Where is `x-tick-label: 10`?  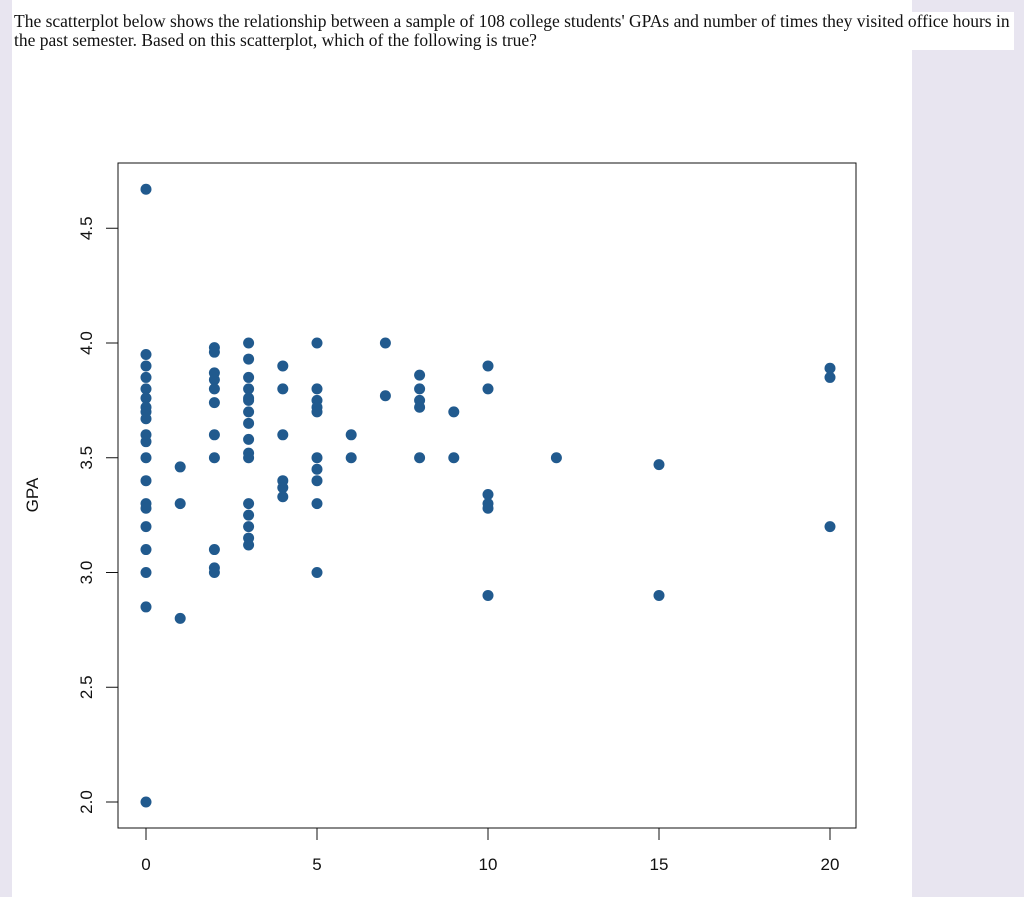
x-tick-label: 10 is located at coordinates (488, 864).